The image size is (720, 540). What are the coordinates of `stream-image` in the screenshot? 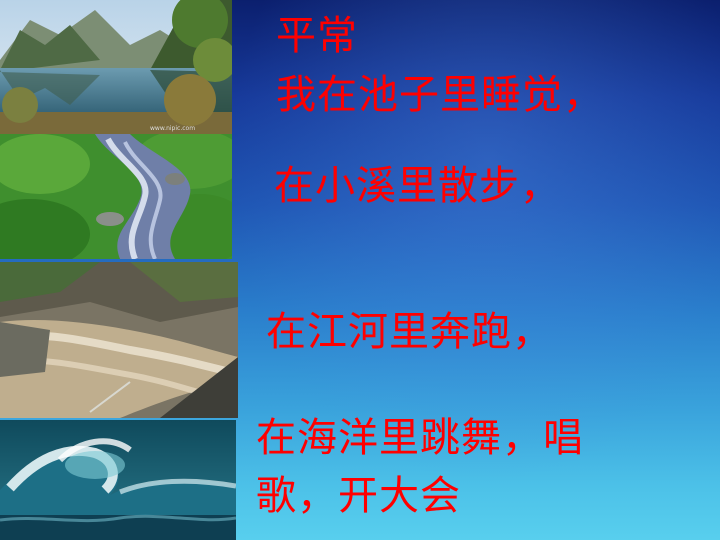 It's located at (116, 196).